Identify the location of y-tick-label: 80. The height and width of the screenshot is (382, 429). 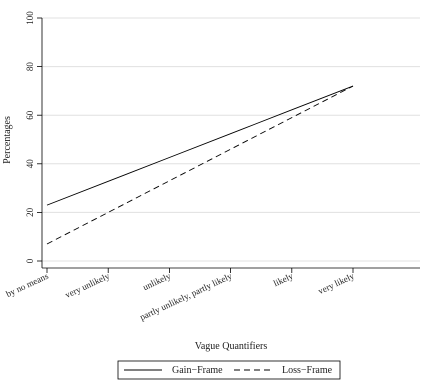
(30, 67).